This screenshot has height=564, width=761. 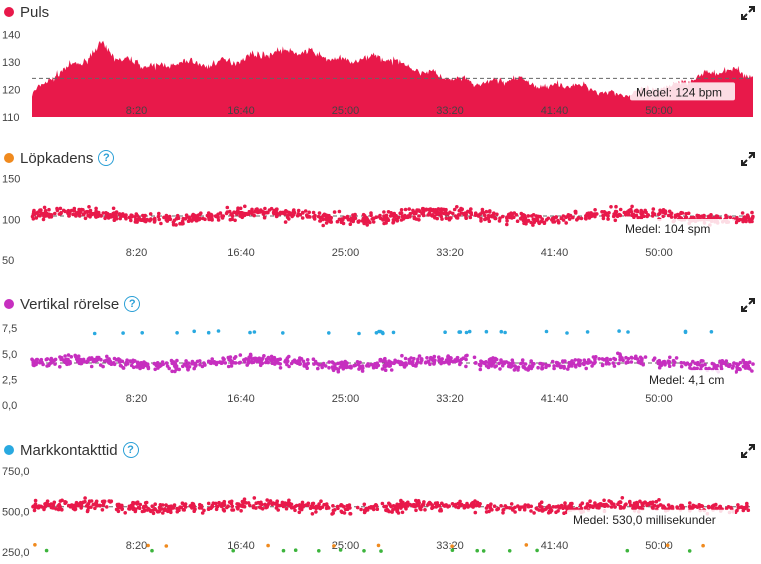 What do you see at coordinates (9, 355) in the screenshot?
I see `y-tick-label: 5,0` at bounding box center [9, 355].